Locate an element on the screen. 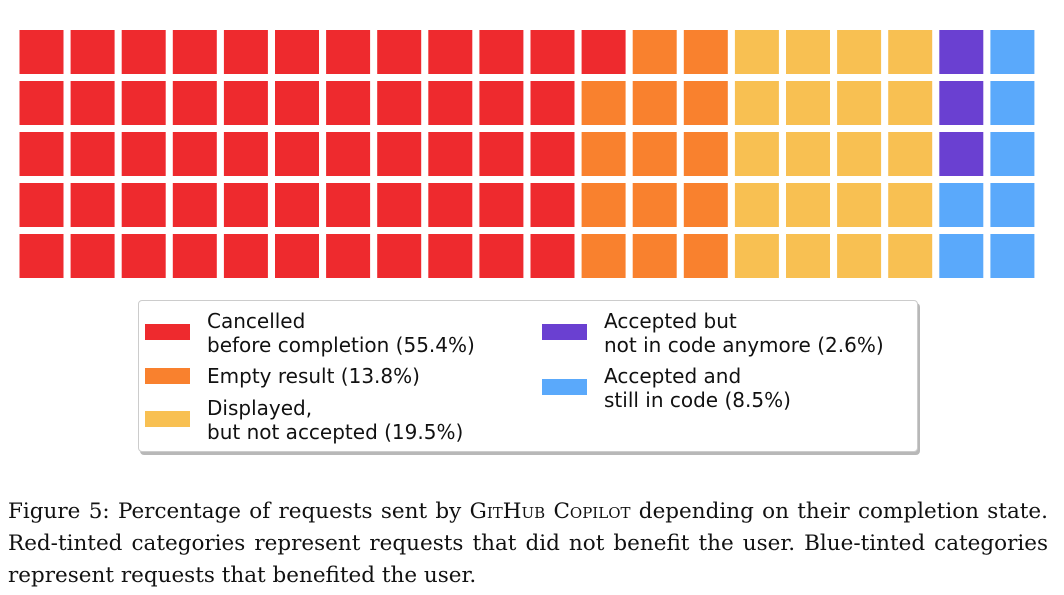  caption-product-name: GitHub Copilot is located at coordinates (550, 511).